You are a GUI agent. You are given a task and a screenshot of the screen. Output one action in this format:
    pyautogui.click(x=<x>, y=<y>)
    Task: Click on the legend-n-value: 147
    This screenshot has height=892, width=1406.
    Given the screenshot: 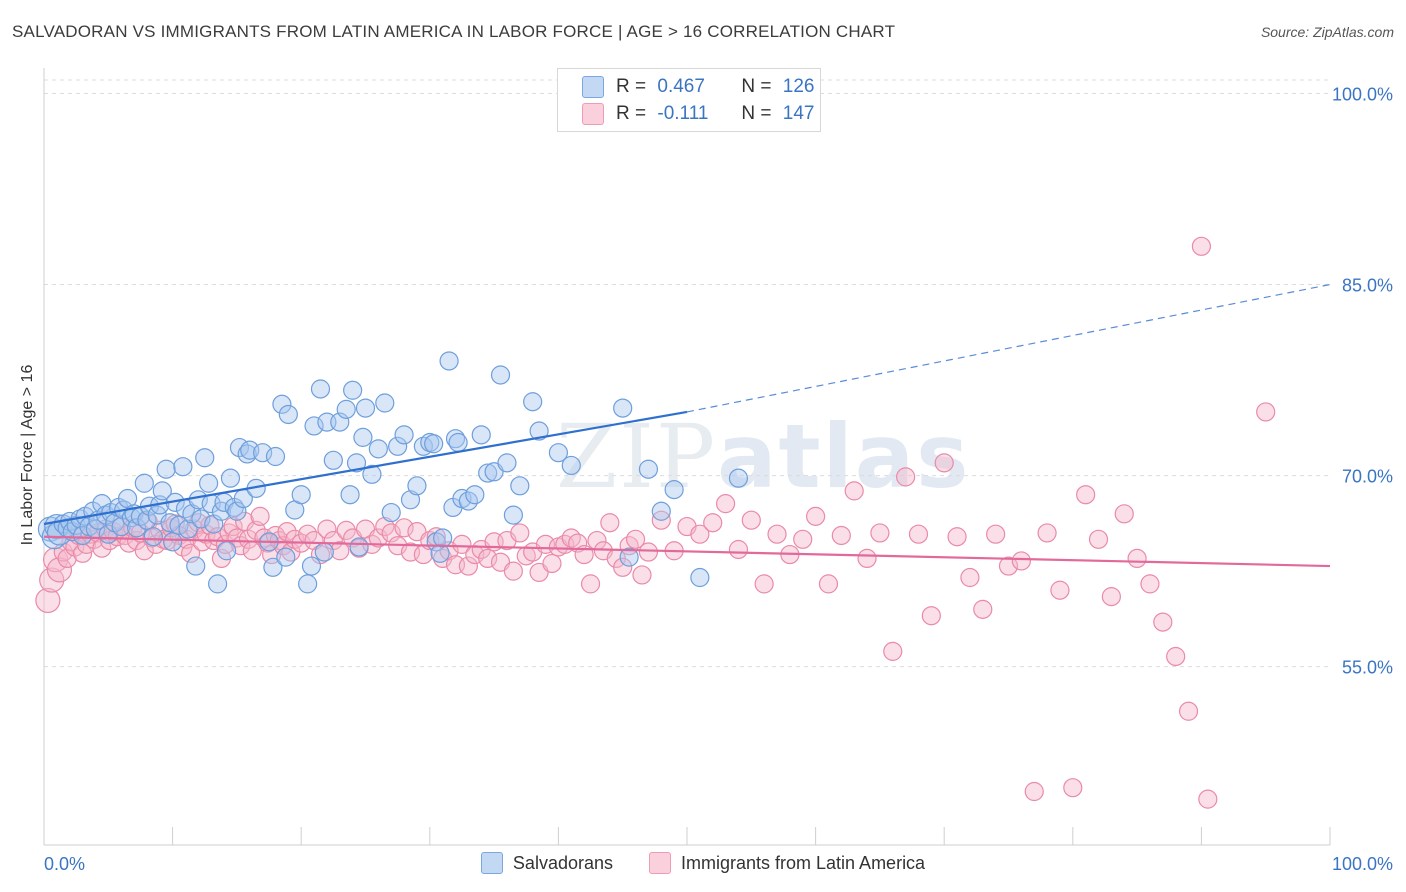 What is the action you would take?
    pyautogui.click(x=798, y=113)
    